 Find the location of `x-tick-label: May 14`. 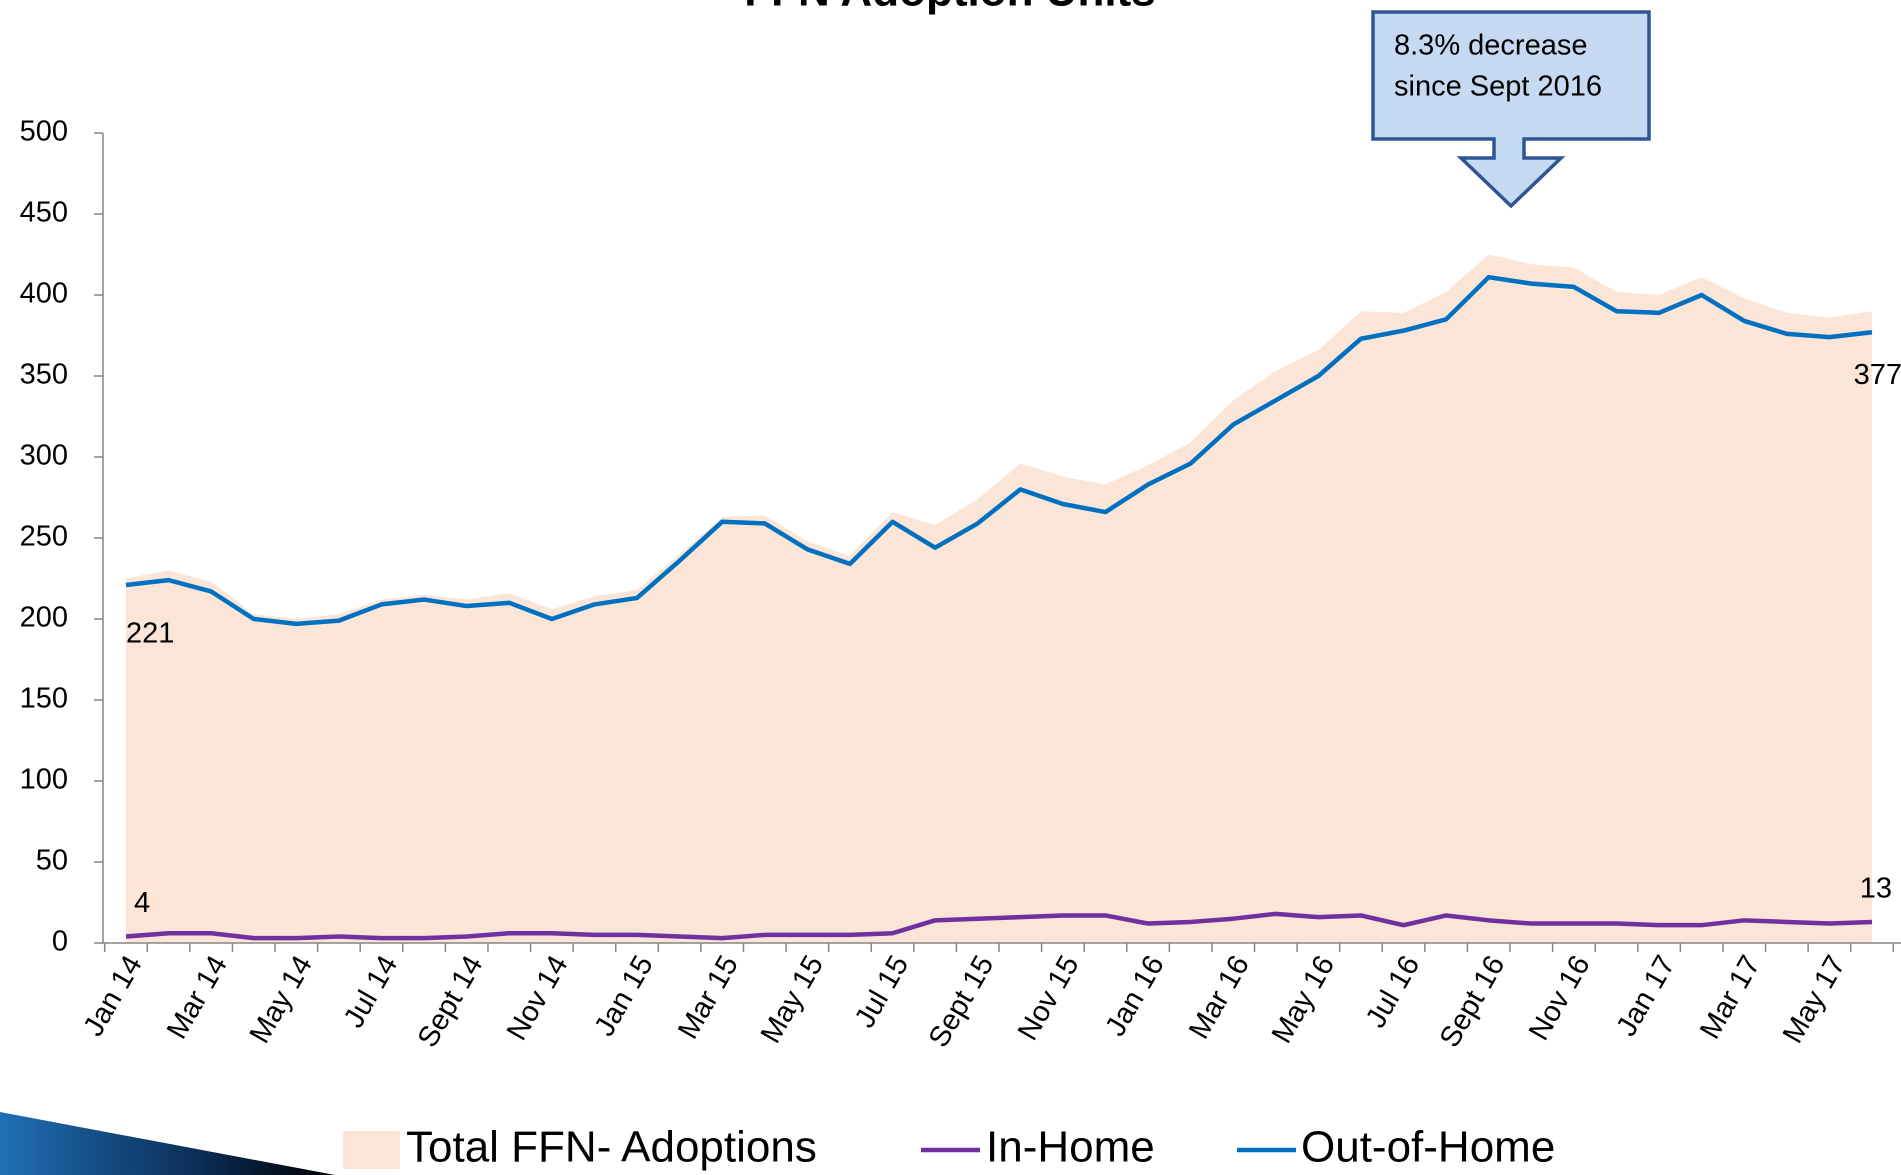

x-tick-label: May 14 is located at coordinates (281, 999).